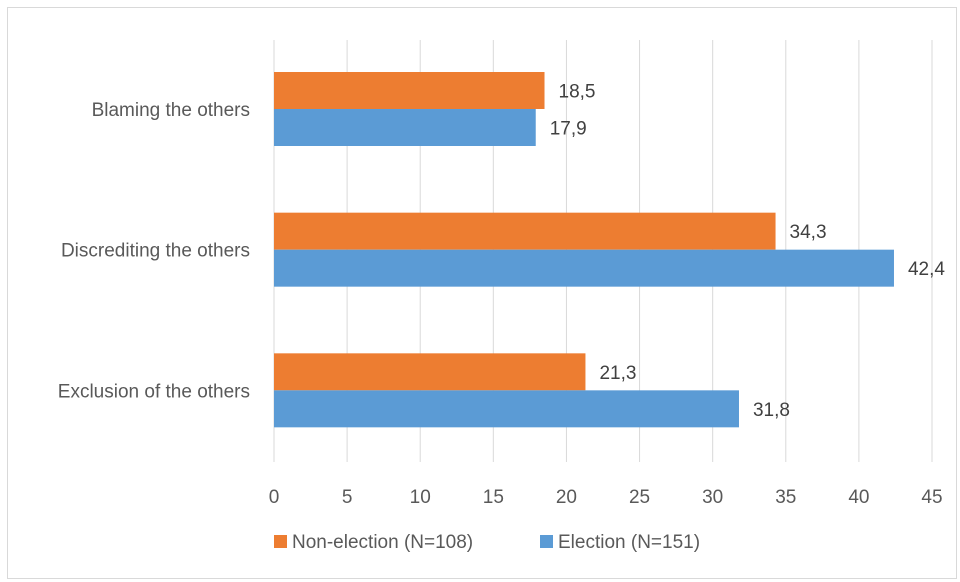  Describe the element at coordinates (274, 497) in the screenshot. I see `x-tick-label: 0` at that location.